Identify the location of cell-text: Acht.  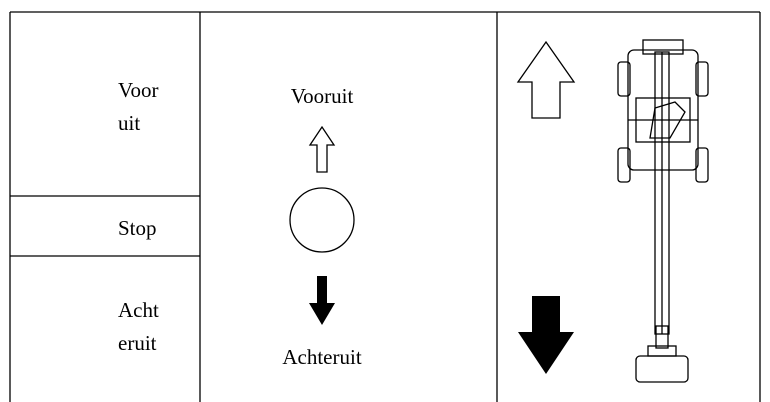
(138, 310).